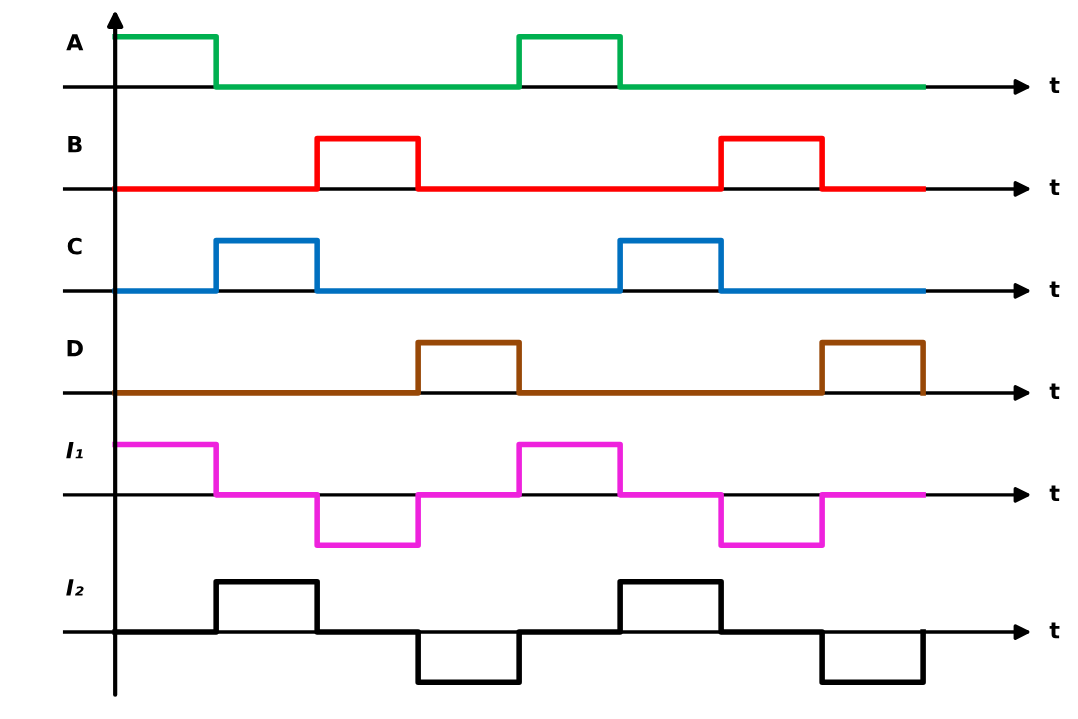 This screenshot has height=719, width=1078. I want to click on y-axis-title: A, so click(75, 42).